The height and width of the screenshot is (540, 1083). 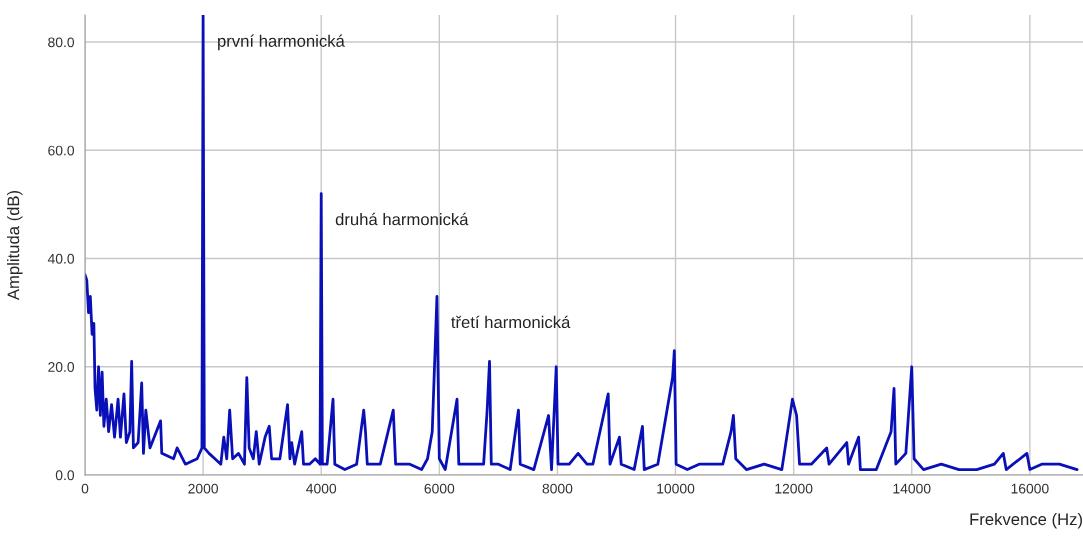 What do you see at coordinates (61, 258) in the screenshot?
I see `y-tick-label: 40.0` at bounding box center [61, 258].